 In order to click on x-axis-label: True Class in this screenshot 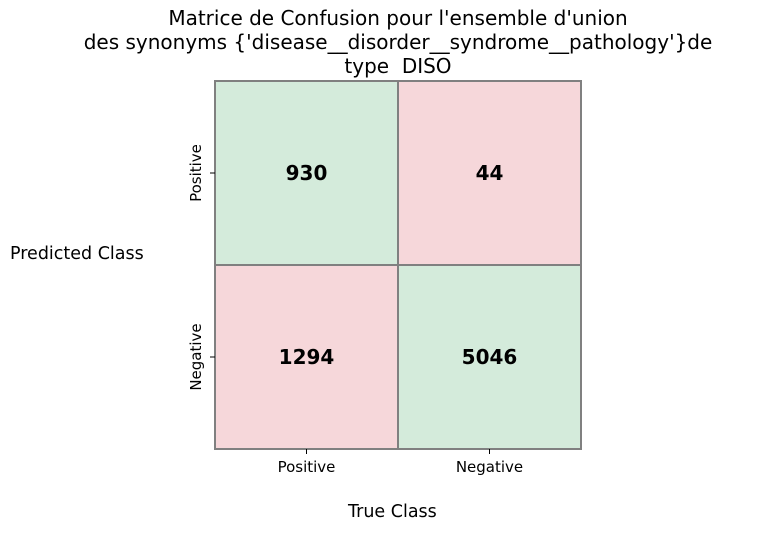, I will do `click(392, 512)`.